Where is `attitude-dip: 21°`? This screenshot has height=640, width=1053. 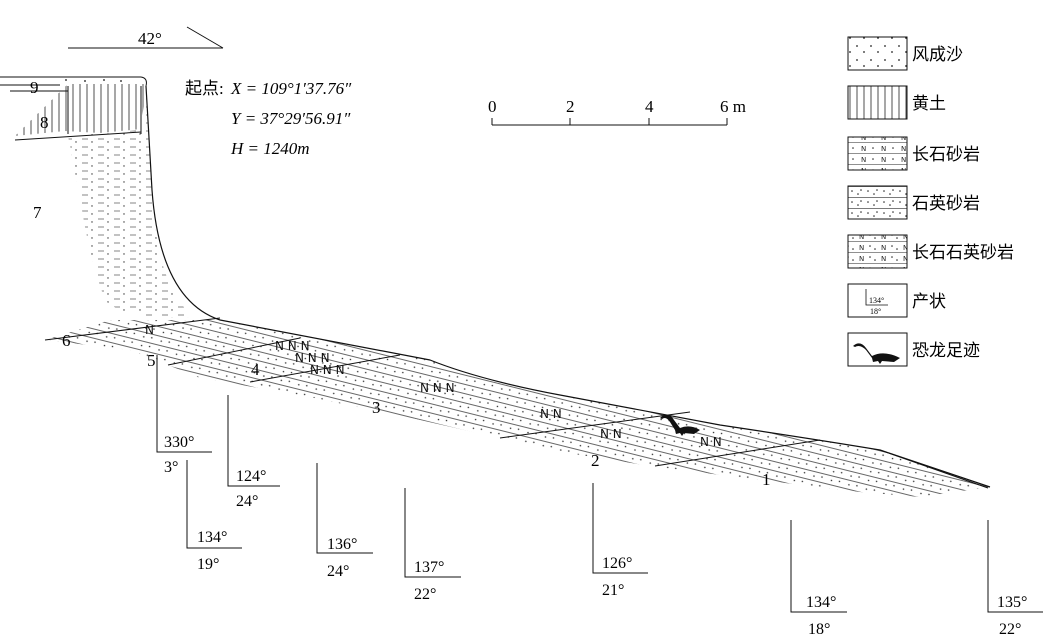
attitude-dip: 21° is located at coordinates (613, 590).